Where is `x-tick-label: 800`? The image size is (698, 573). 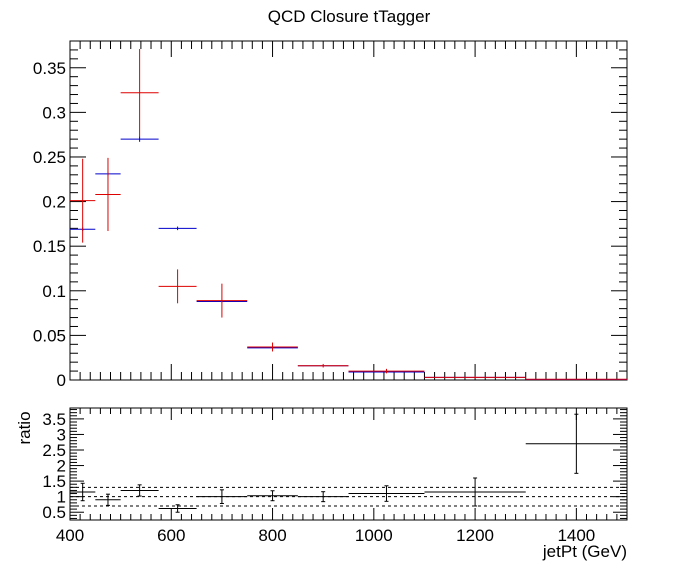
x-tick-label: 800 is located at coordinates (272, 535).